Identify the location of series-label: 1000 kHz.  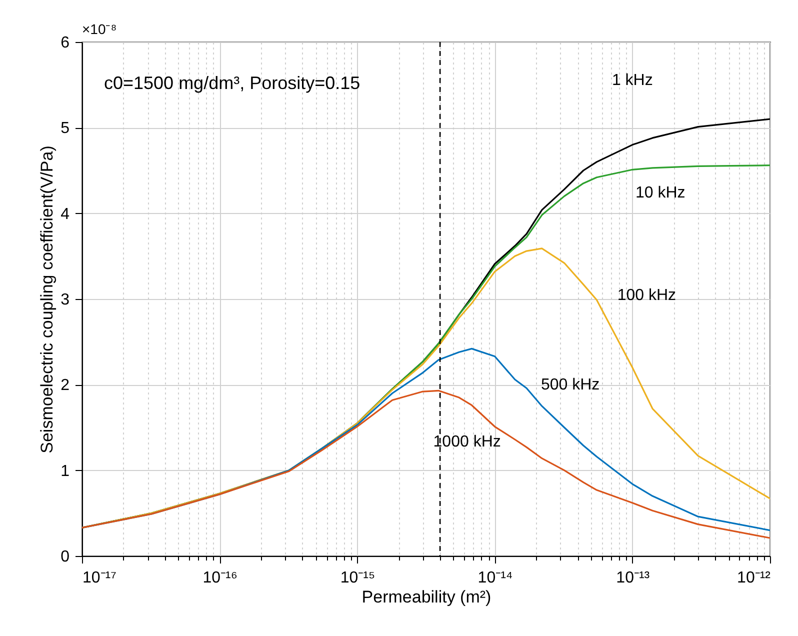
(467, 442).